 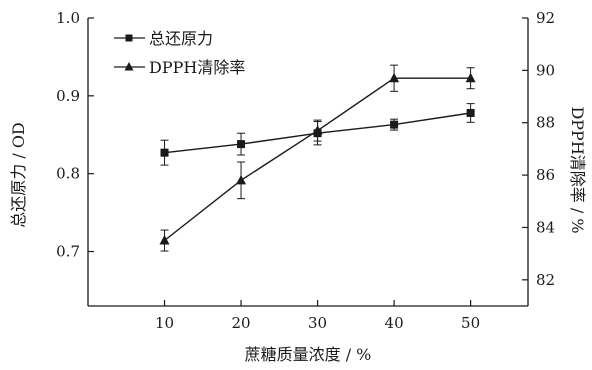 What do you see at coordinates (308, 354) in the screenshot?
I see `x-axis-title: 蔗糖质量浓度 / %` at bounding box center [308, 354].